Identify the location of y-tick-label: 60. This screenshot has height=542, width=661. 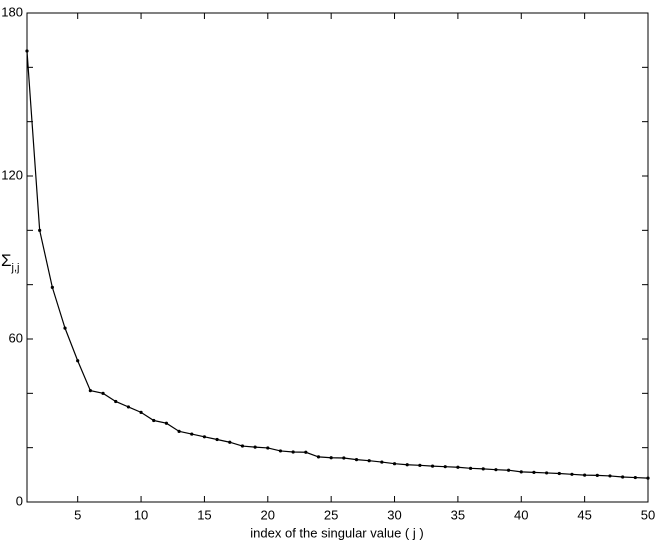
(16, 337).